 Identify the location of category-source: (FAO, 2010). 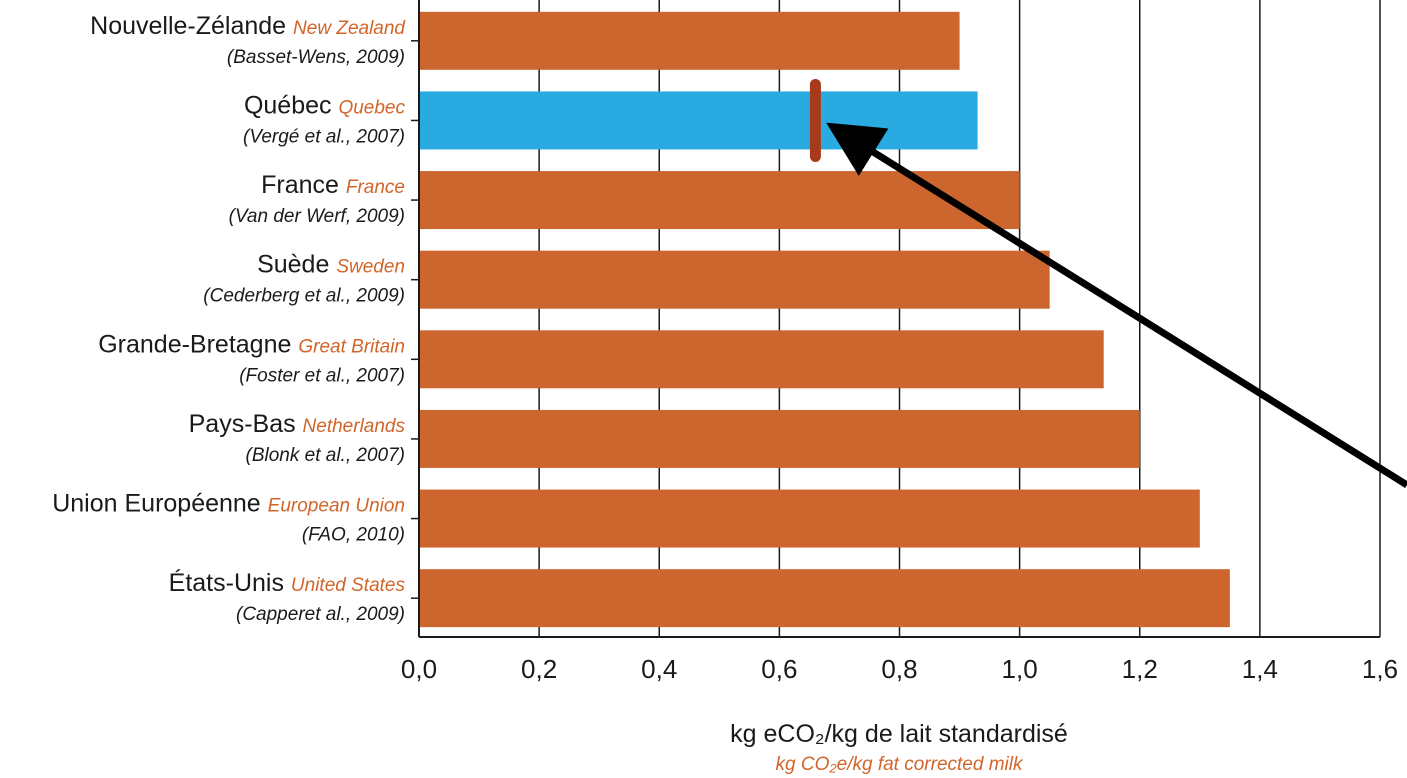
(353, 535).